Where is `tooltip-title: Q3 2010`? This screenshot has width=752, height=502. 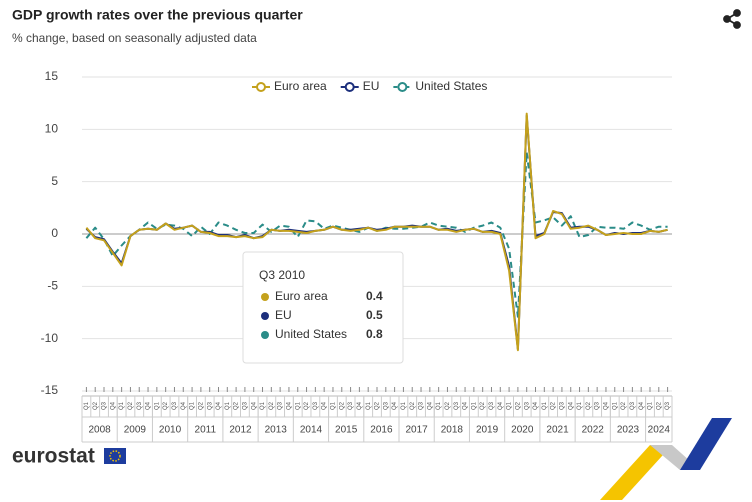
tooltip-title: Q3 2010 is located at coordinates (282, 275).